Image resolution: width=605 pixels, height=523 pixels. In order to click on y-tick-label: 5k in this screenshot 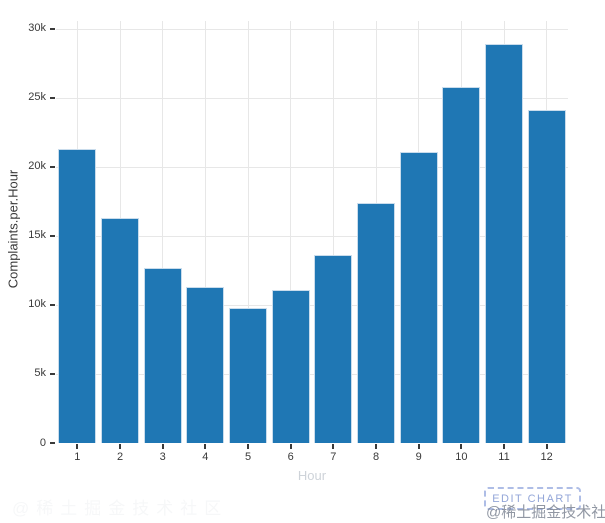, I will do `click(40, 373)`.